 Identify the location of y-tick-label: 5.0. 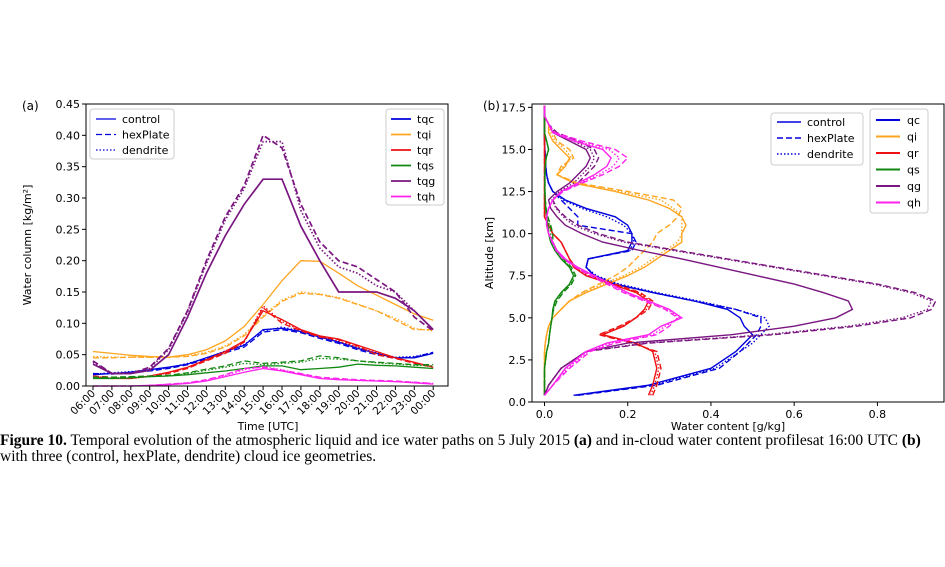
(518, 318).